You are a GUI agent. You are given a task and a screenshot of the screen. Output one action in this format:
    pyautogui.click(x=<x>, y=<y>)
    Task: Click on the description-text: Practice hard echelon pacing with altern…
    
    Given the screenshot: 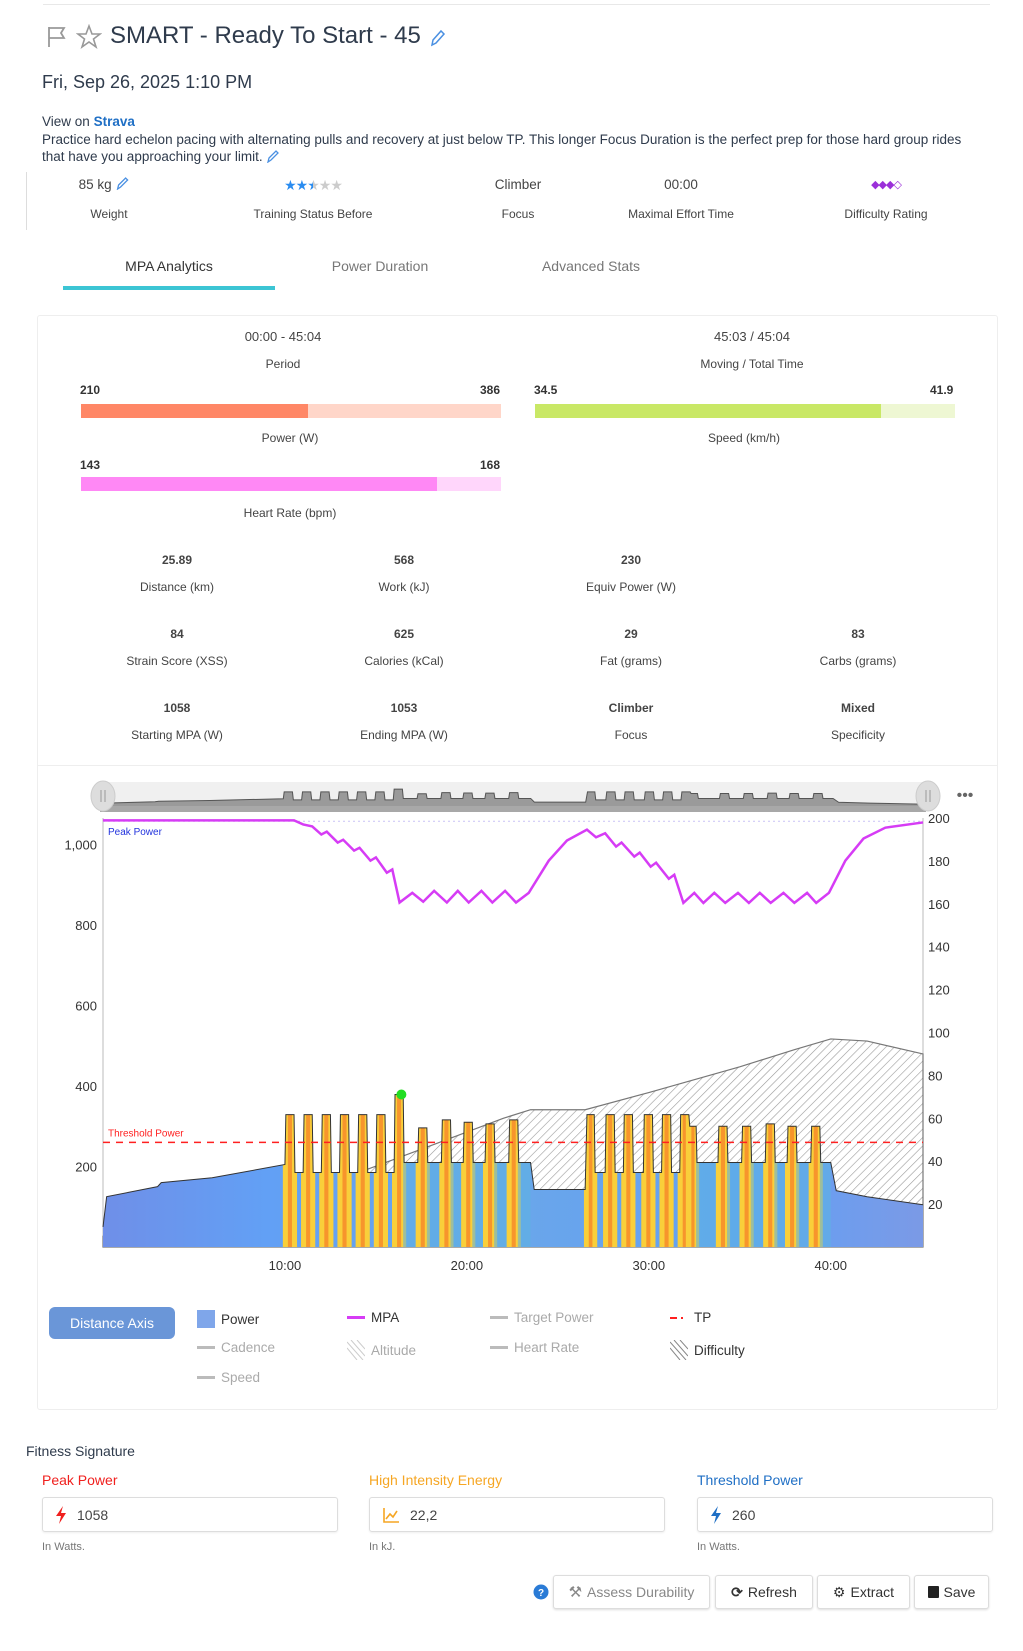 What is the action you would take?
    pyautogui.click(x=502, y=148)
    